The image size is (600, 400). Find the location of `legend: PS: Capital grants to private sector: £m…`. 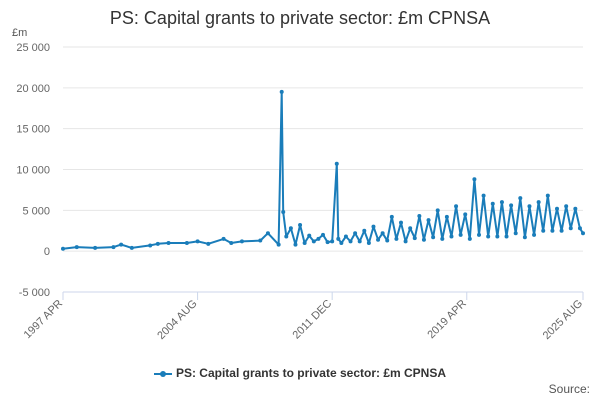

legend: PS: Capital grants to private sector: £m… is located at coordinates (300, 373).